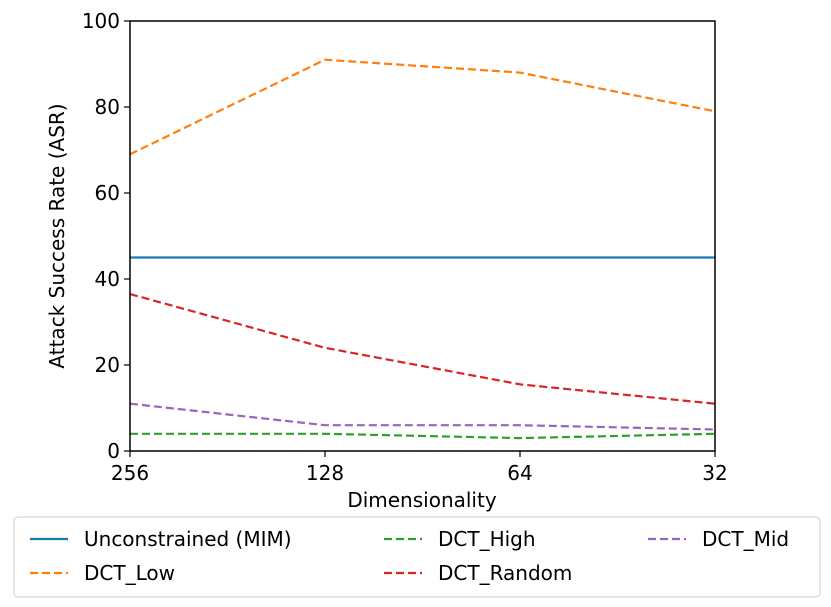  Describe the element at coordinates (101, 21) in the screenshot. I see `y-tick-label: 100` at that location.